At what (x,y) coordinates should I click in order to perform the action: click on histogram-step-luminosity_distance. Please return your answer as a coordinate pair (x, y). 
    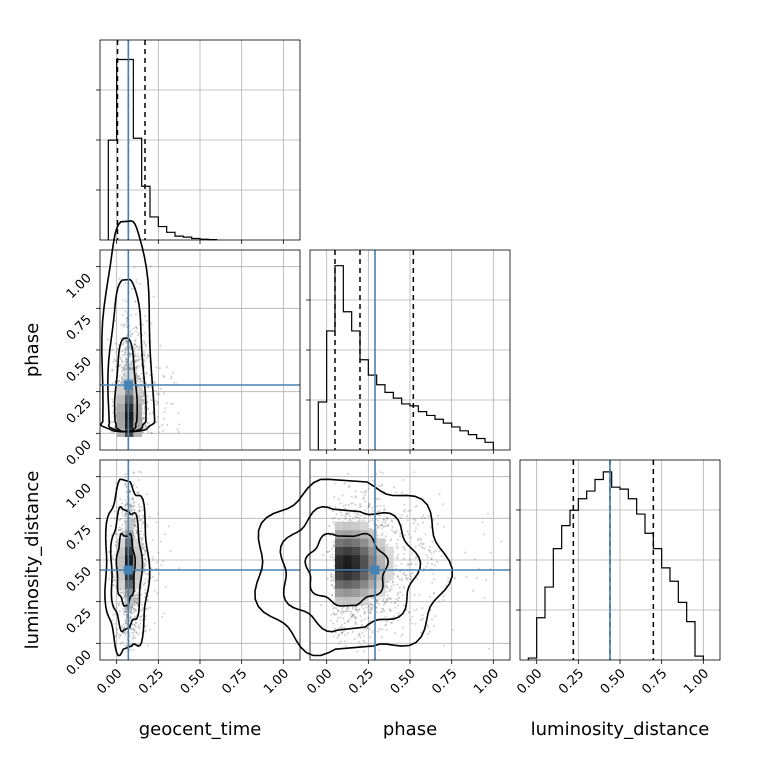
    Looking at the image, I should click on (615, 565).